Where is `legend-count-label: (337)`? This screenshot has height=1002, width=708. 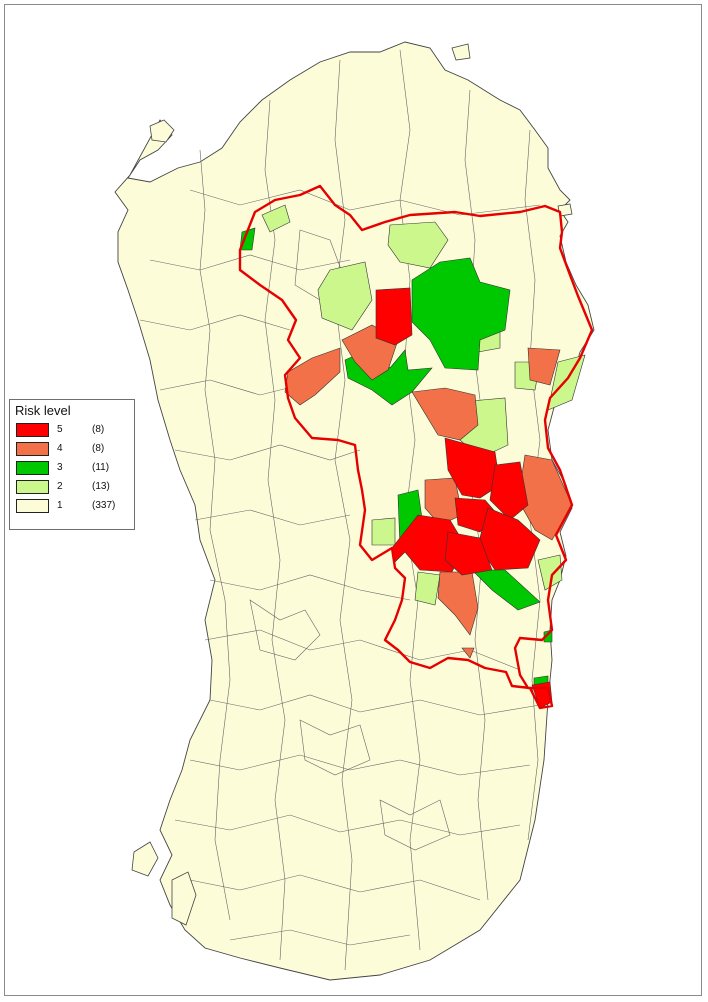 legend-count-label: (337) is located at coordinates (104, 505).